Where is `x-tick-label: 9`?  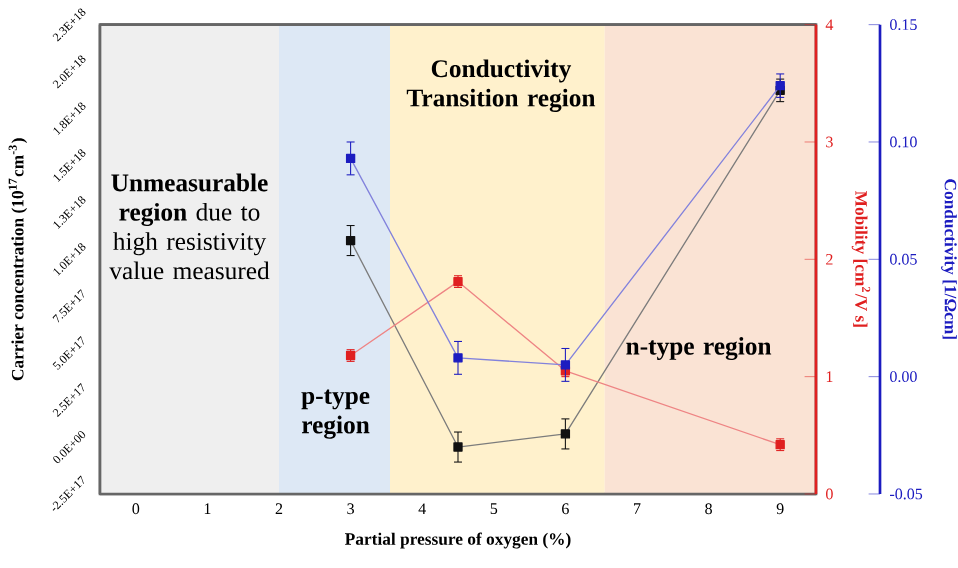
x-tick-label: 9 is located at coordinates (780, 509).